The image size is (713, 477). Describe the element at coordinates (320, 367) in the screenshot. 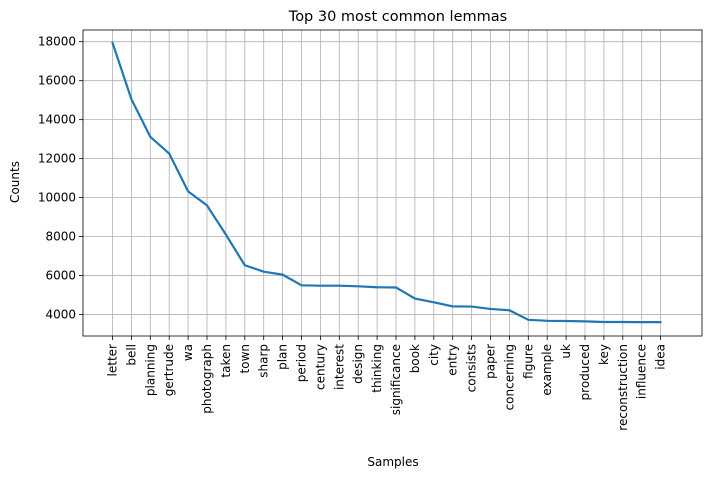

I see `x-tick-label-century: century` at that location.